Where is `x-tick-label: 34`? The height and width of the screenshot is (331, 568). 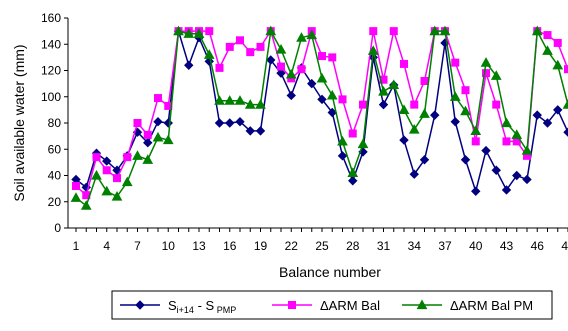 x-tick-label: 34 is located at coordinates (415, 246).